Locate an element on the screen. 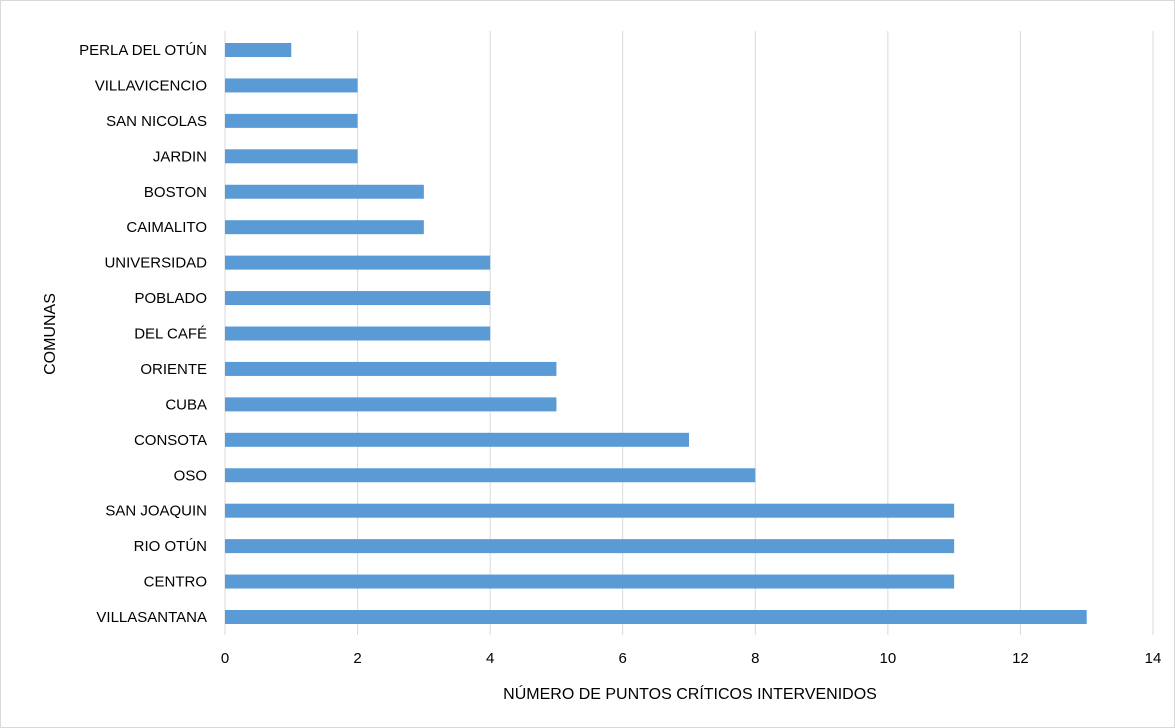 This screenshot has height=728, width=1175. category-label: UNIVERSIDAD is located at coordinates (155, 263).